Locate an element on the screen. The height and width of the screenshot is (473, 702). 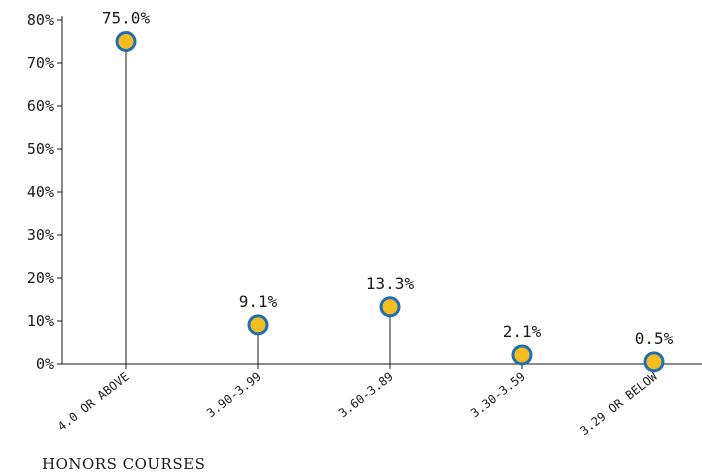
x-category-label: 3.90-3.99 is located at coordinates (234, 394).